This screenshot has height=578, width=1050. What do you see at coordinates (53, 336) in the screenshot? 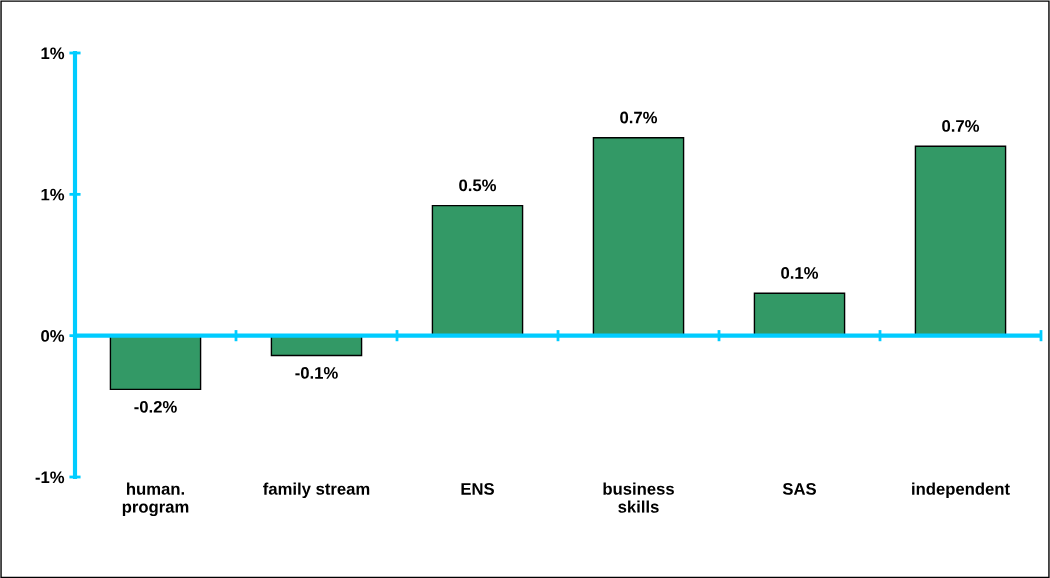
I see `y-tick-label: 0%` at bounding box center [53, 336].